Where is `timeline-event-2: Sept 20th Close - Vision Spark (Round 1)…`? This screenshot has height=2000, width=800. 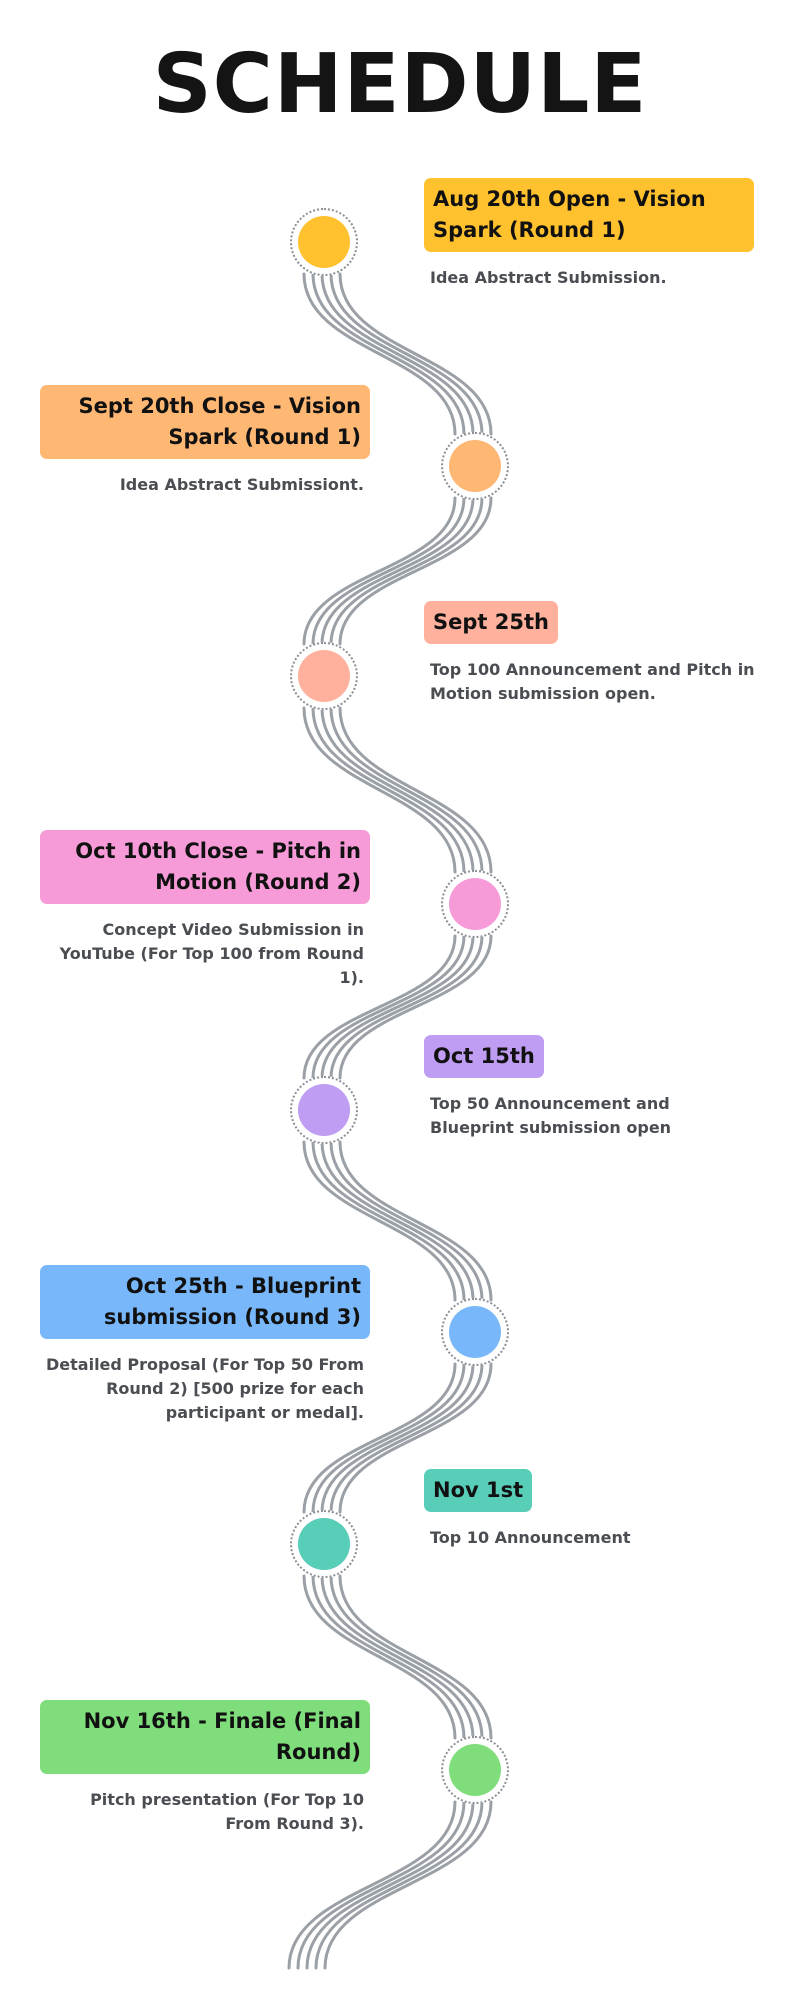
timeline-event-2: Sept 20th Close - Vision Spark (Round 1)… is located at coordinates (205, 441).